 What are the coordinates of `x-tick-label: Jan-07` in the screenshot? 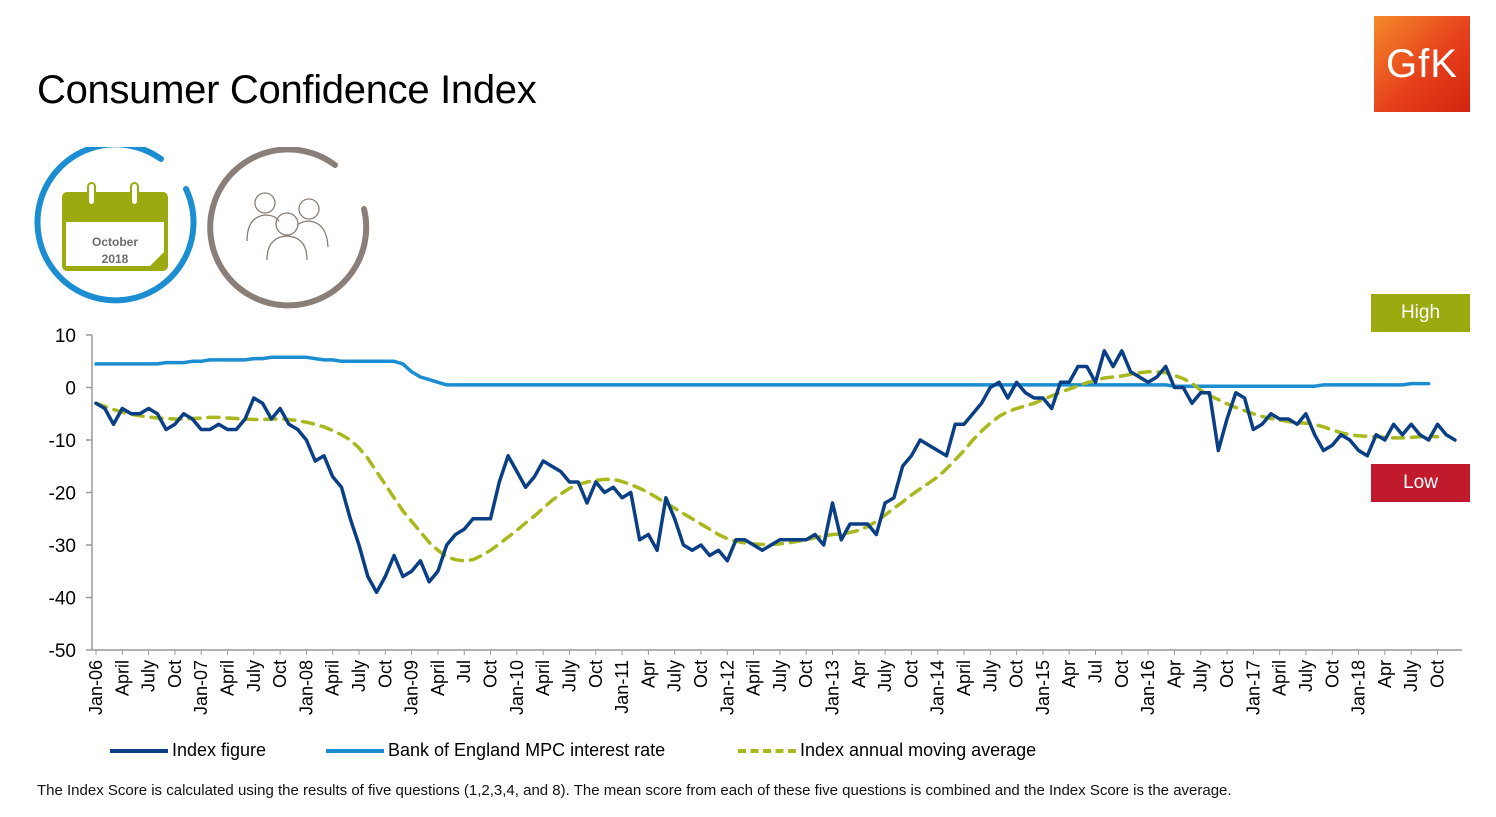 It's located at (201, 687).